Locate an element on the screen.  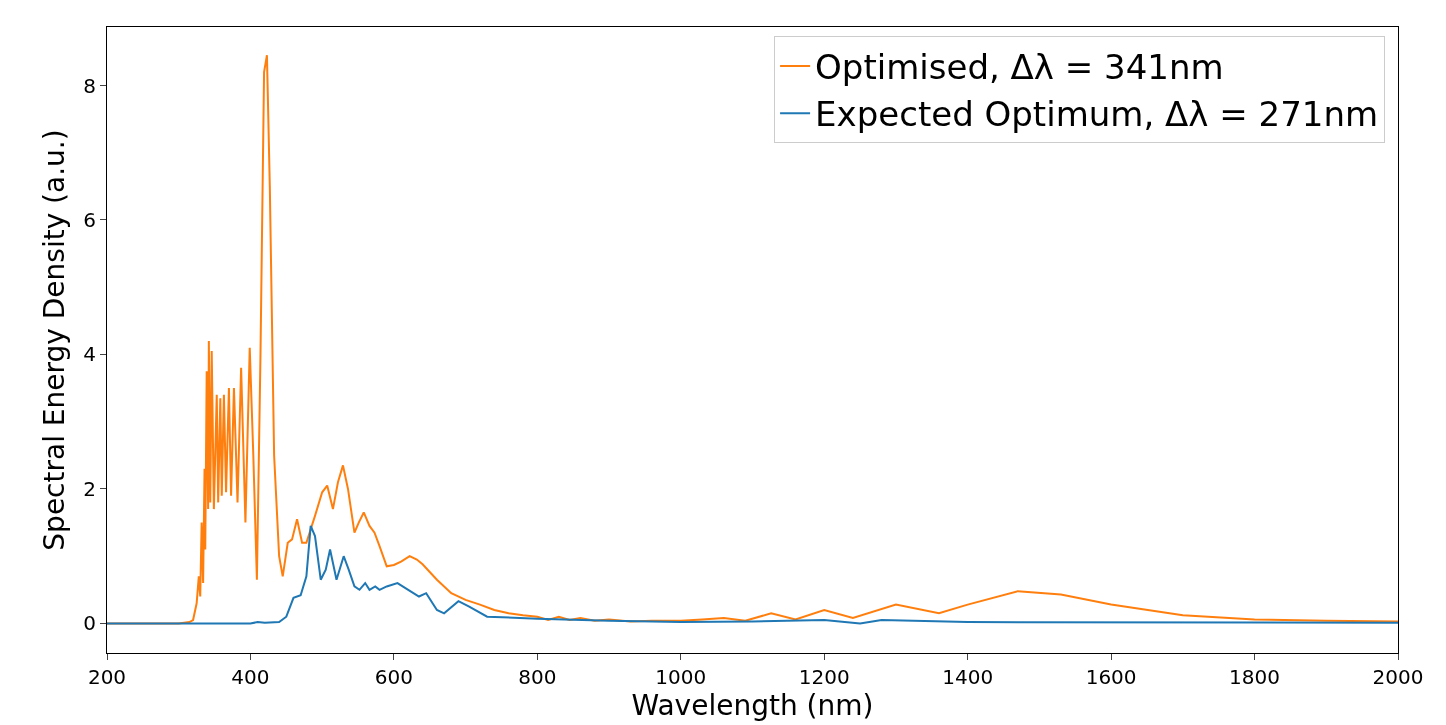
x-tick-label: 1600 is located at coordinates (1111, 677).